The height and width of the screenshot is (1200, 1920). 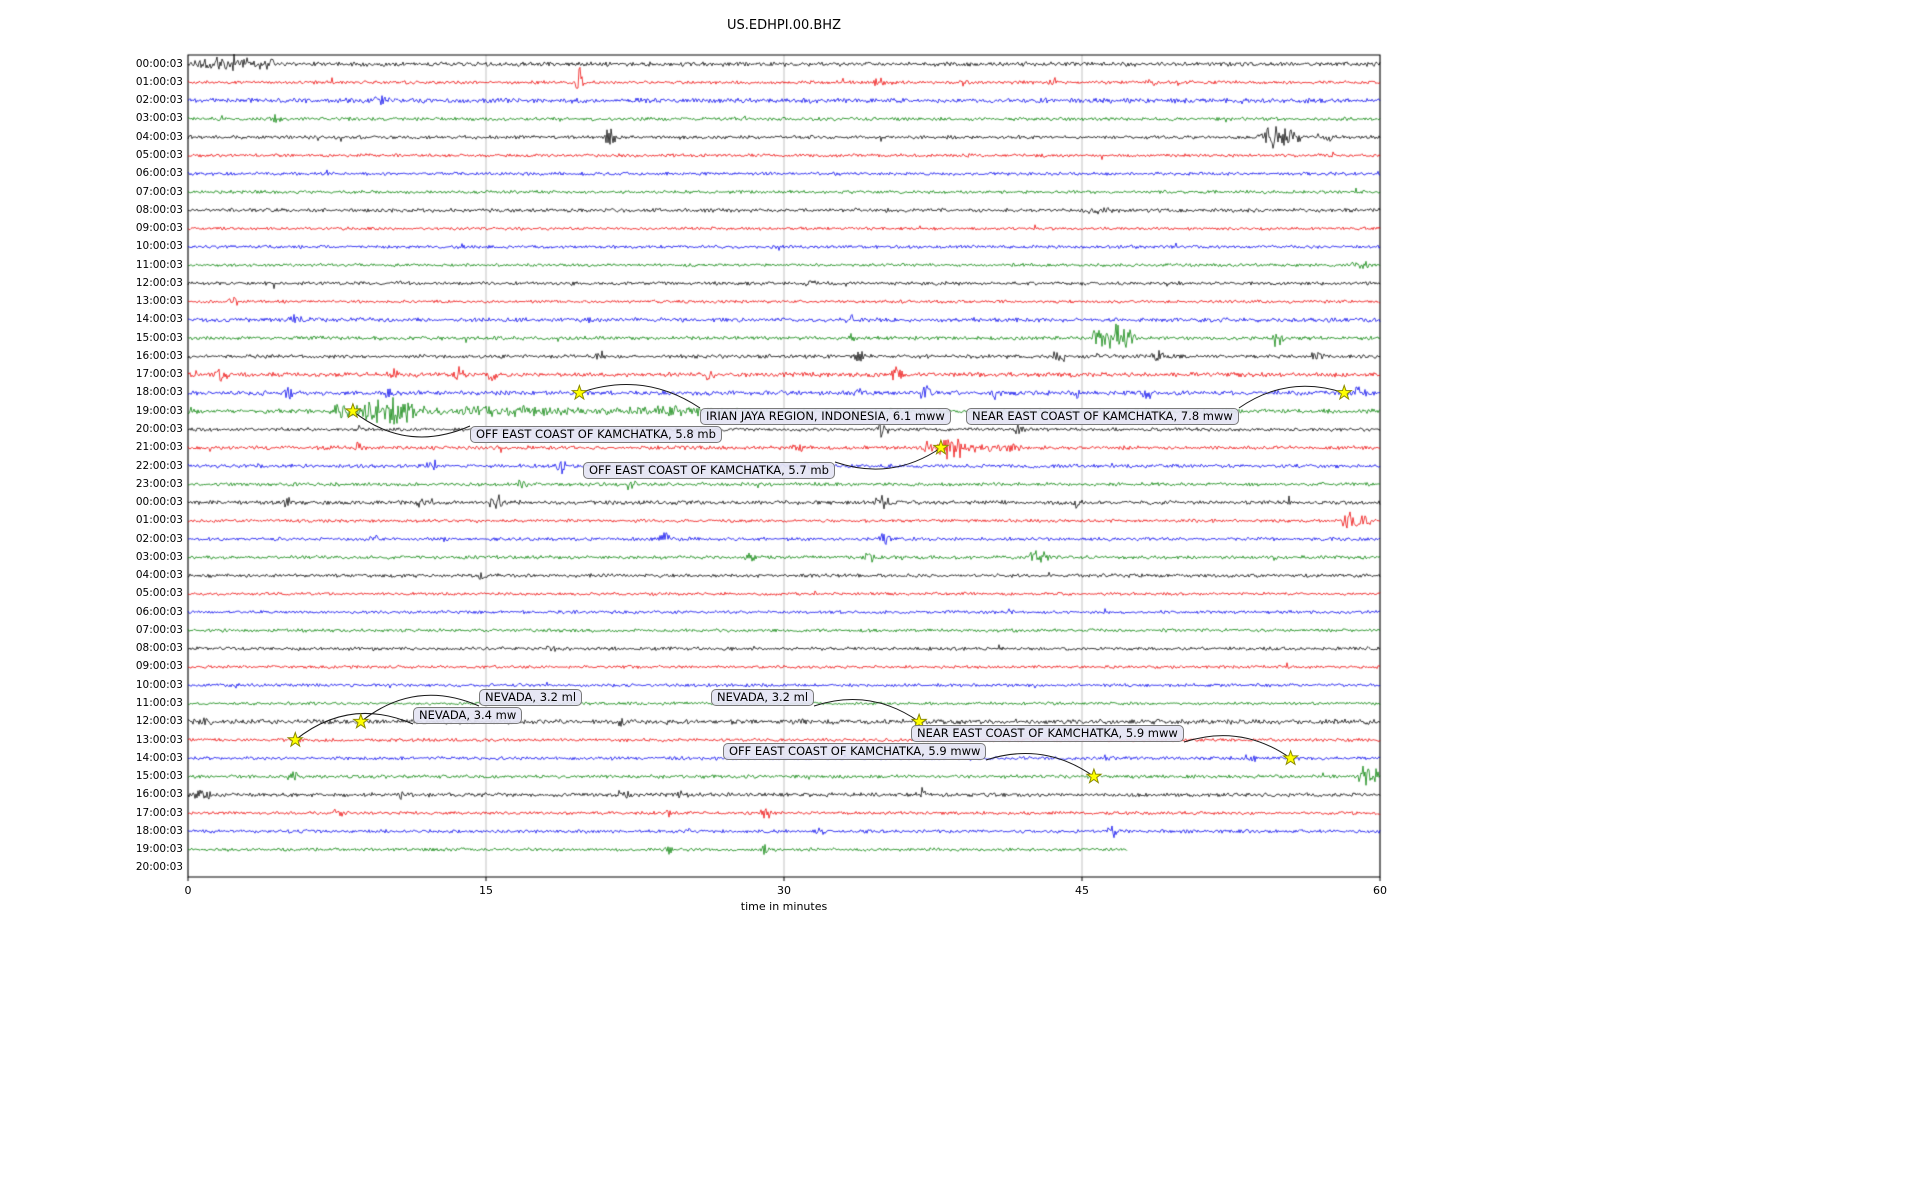 What do you see at coordinates (468, 715) in the screenshot?
I see `event-annotation: NEVADA, 3.4 mw` at bounding box center [468, 715].